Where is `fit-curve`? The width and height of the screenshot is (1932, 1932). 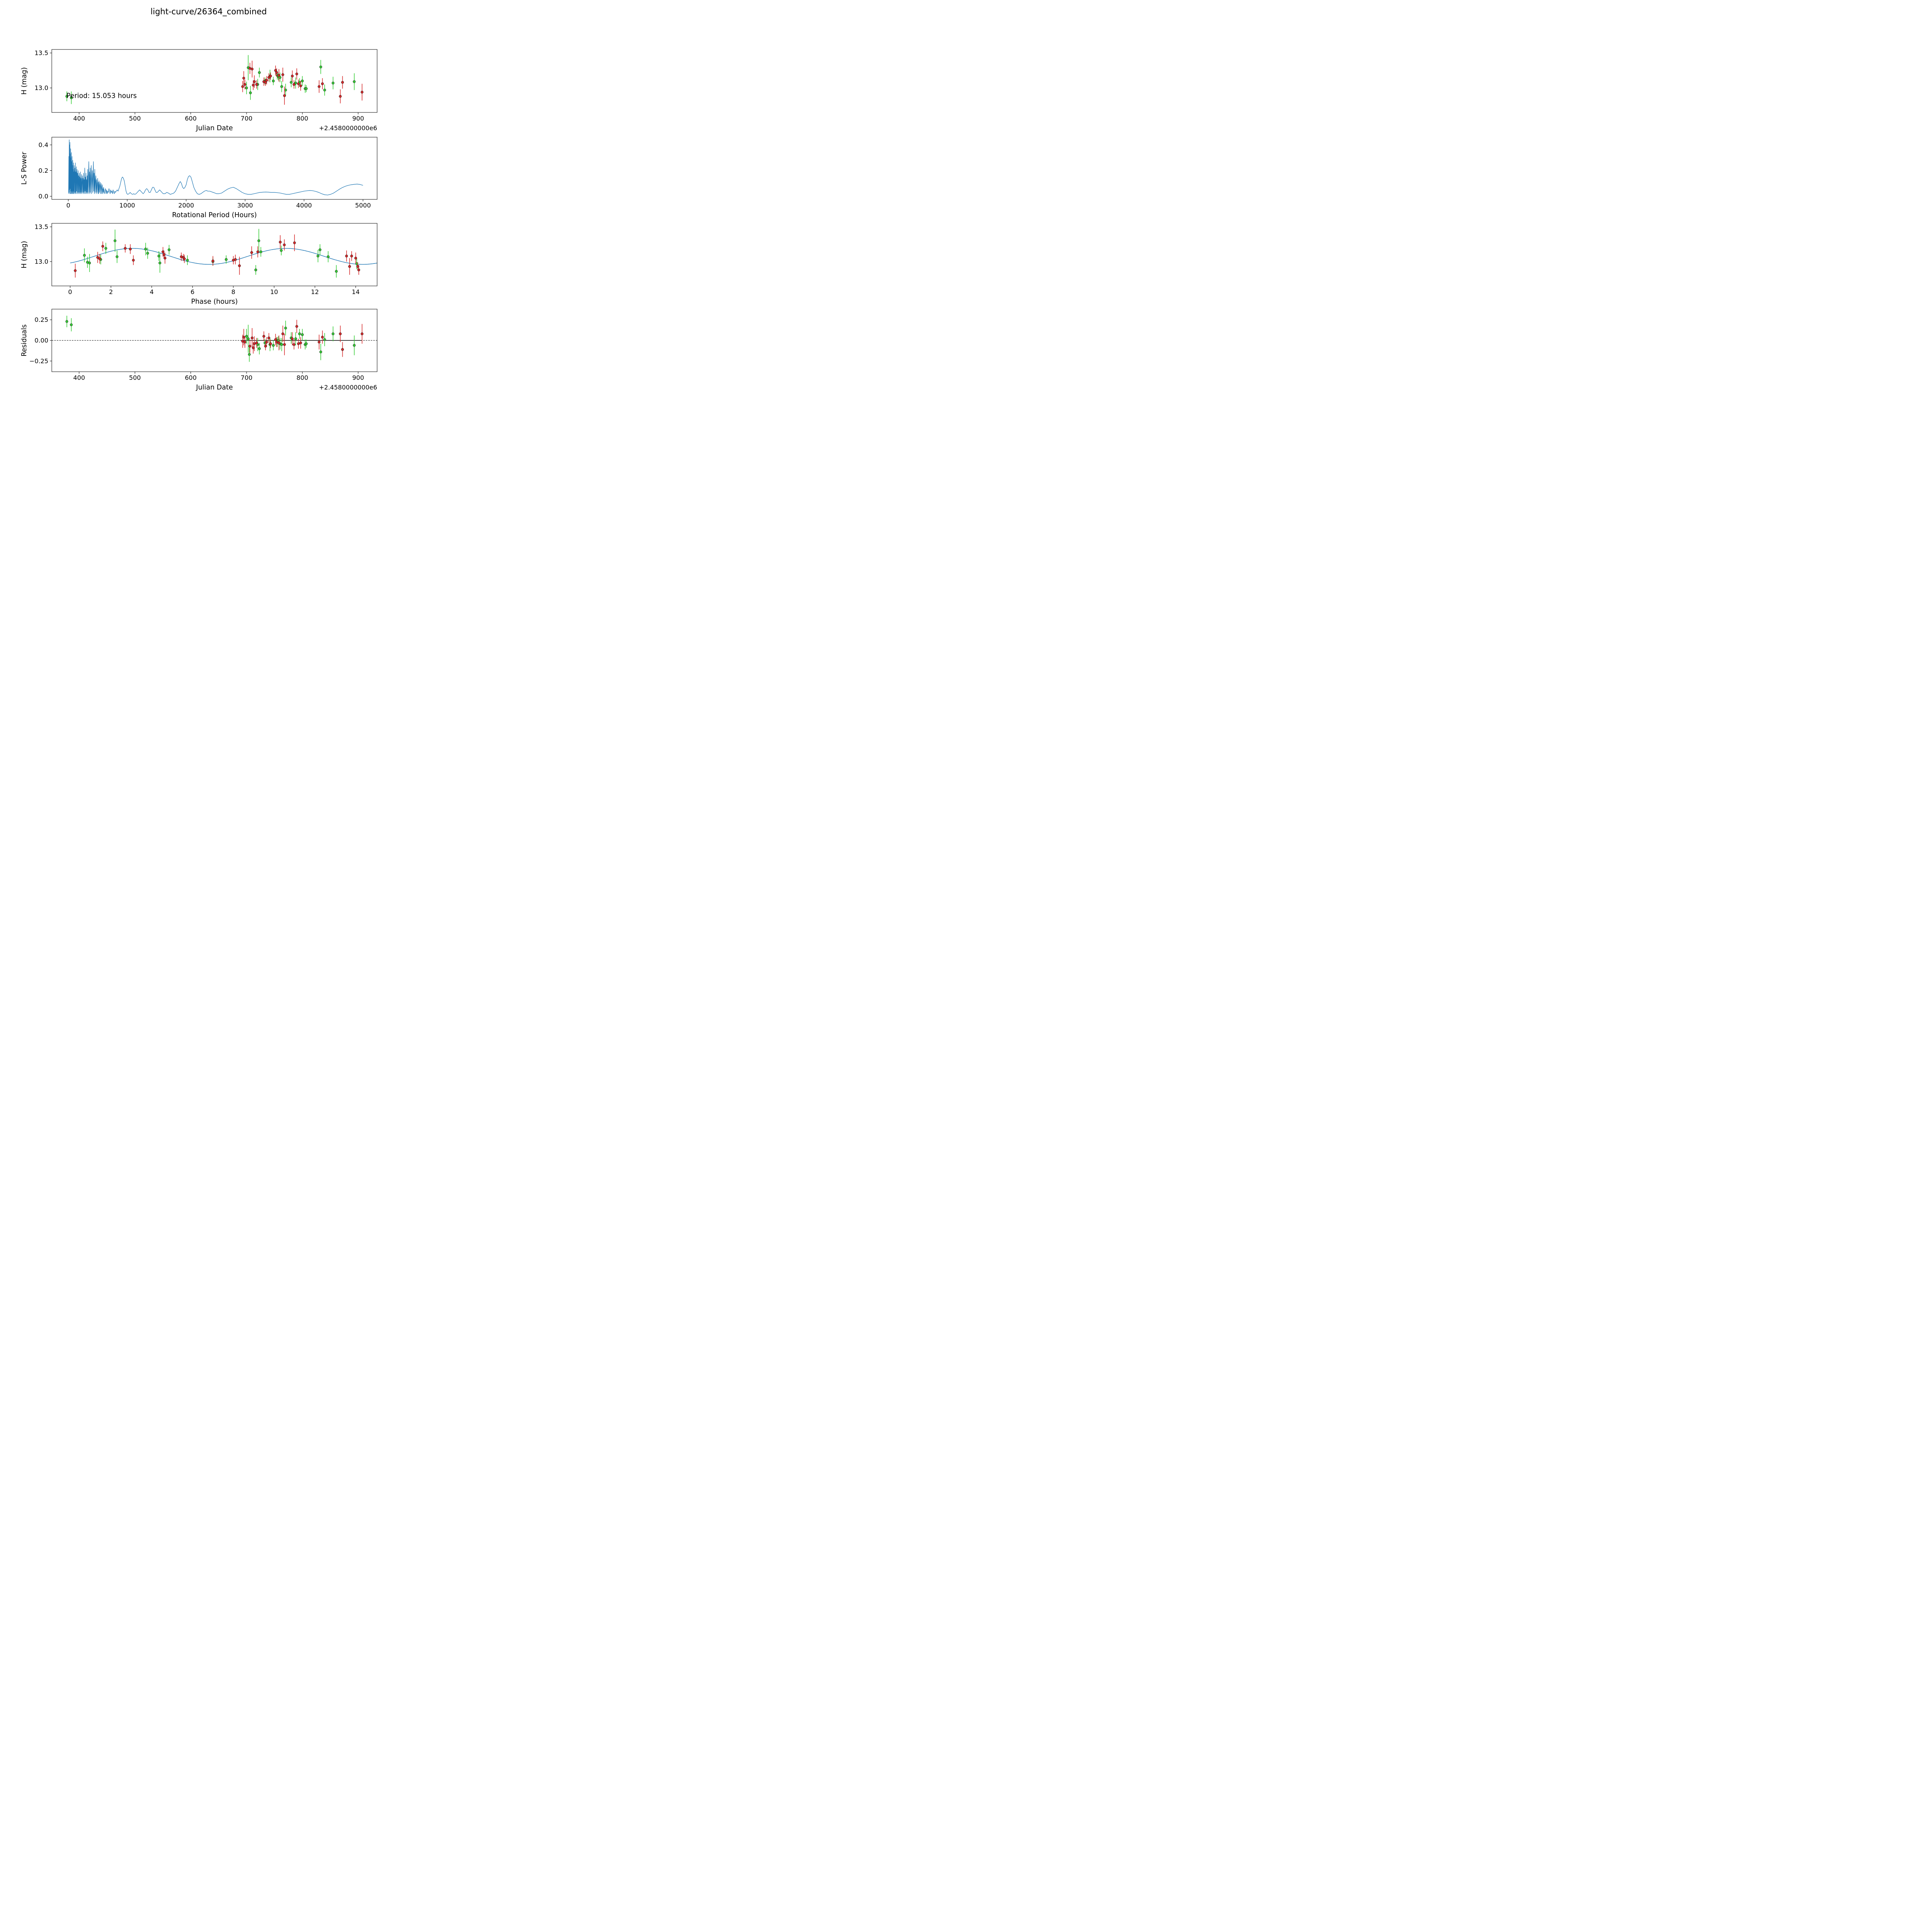 fit-curve is located at coordinates (224, 257).